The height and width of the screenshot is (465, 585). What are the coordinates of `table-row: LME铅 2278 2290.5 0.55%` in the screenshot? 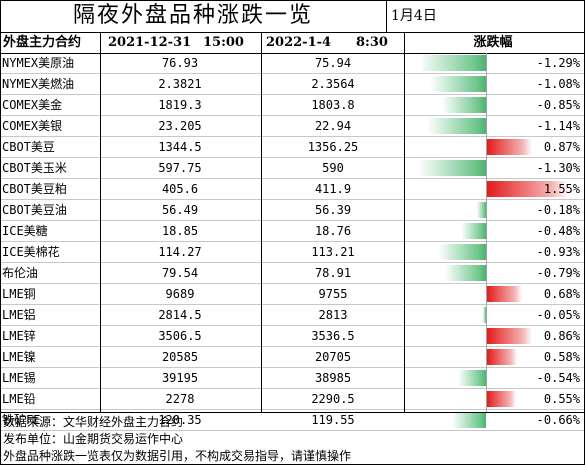 It's located at (292, 399).